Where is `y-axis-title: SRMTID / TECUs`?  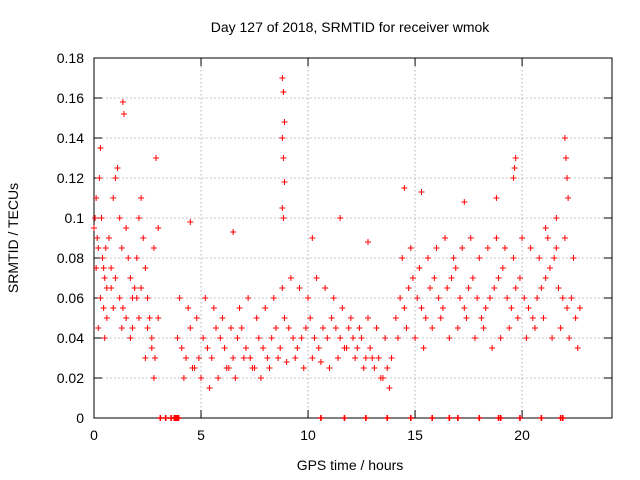 y-axis-title: SRMTID / TECUs is located at coordinates (13, 238).